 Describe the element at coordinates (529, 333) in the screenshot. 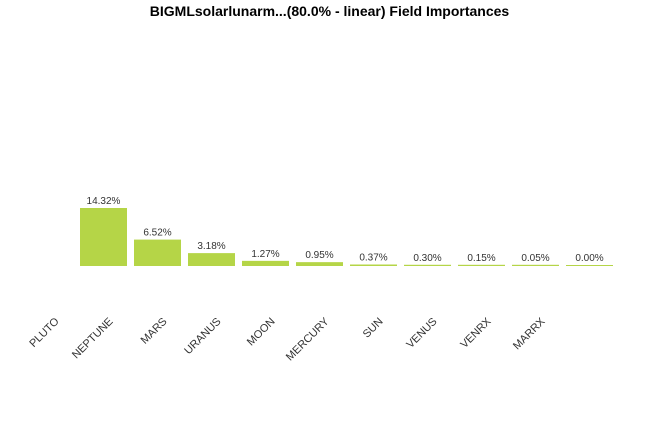

I see `category-label-marrx: MARRX` at that location.